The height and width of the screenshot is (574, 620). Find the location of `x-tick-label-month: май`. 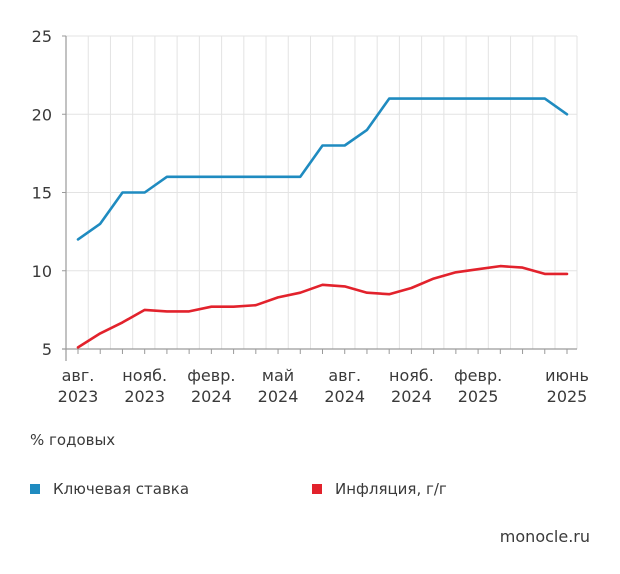

x-tick-label-month: май is located at coordinates (278, 375).